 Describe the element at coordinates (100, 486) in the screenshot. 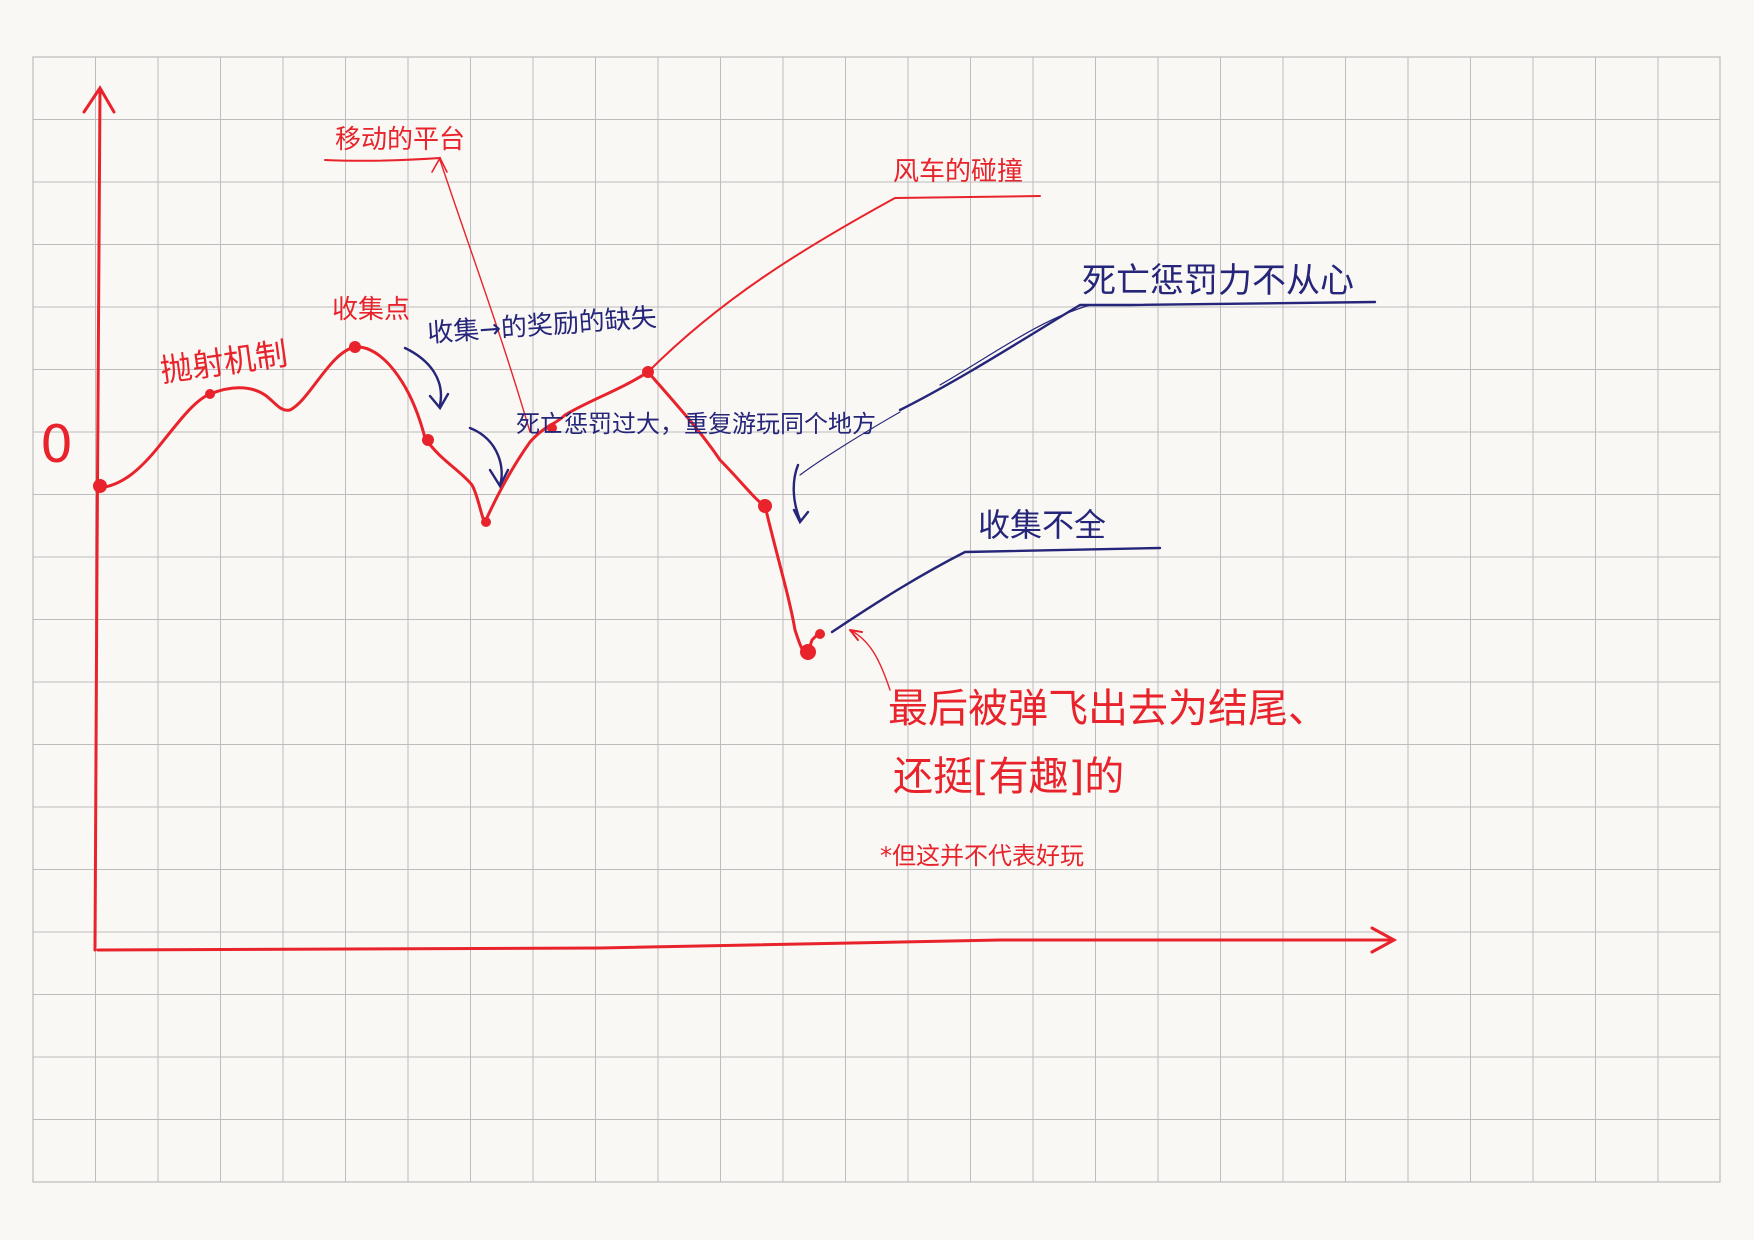

I see `start-point` at that location.